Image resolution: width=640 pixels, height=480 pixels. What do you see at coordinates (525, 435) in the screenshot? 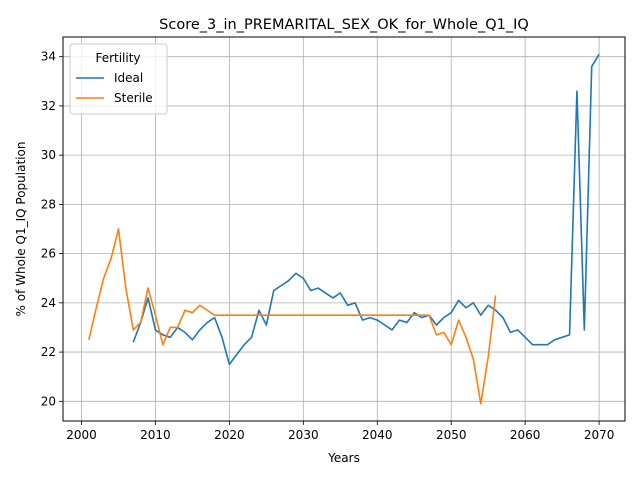
I see `x-tick-label-2060: 2060` at bounding box center [525, 435].